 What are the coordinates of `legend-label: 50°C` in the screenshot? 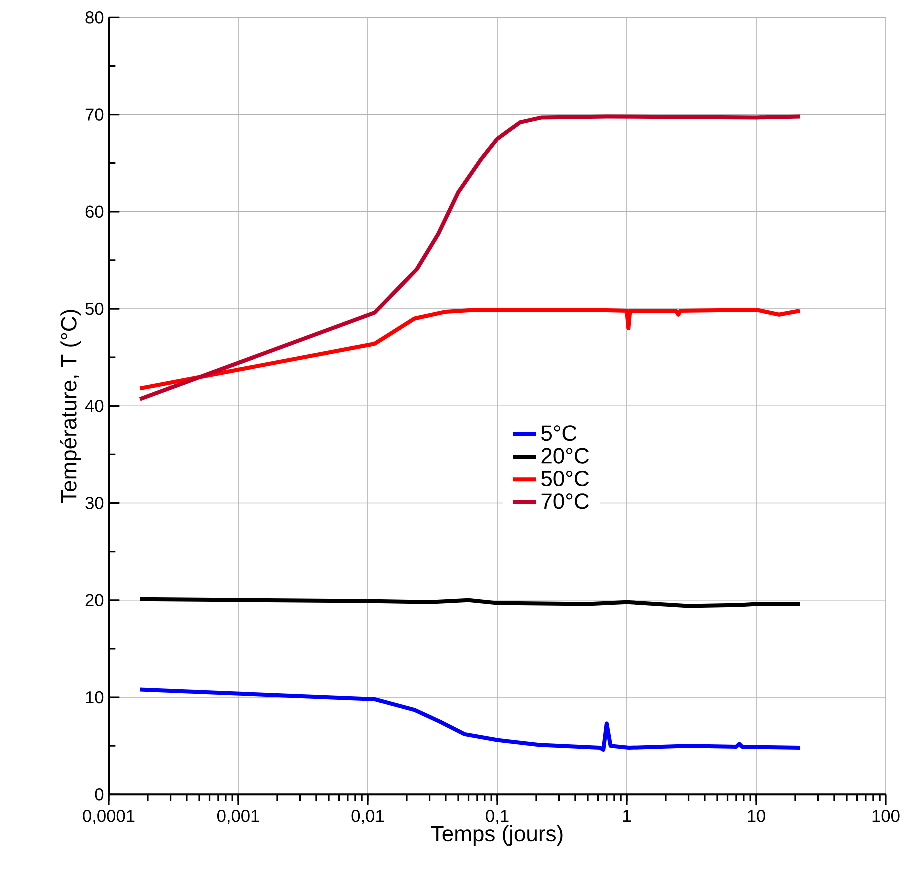 It's located at (566, 479).